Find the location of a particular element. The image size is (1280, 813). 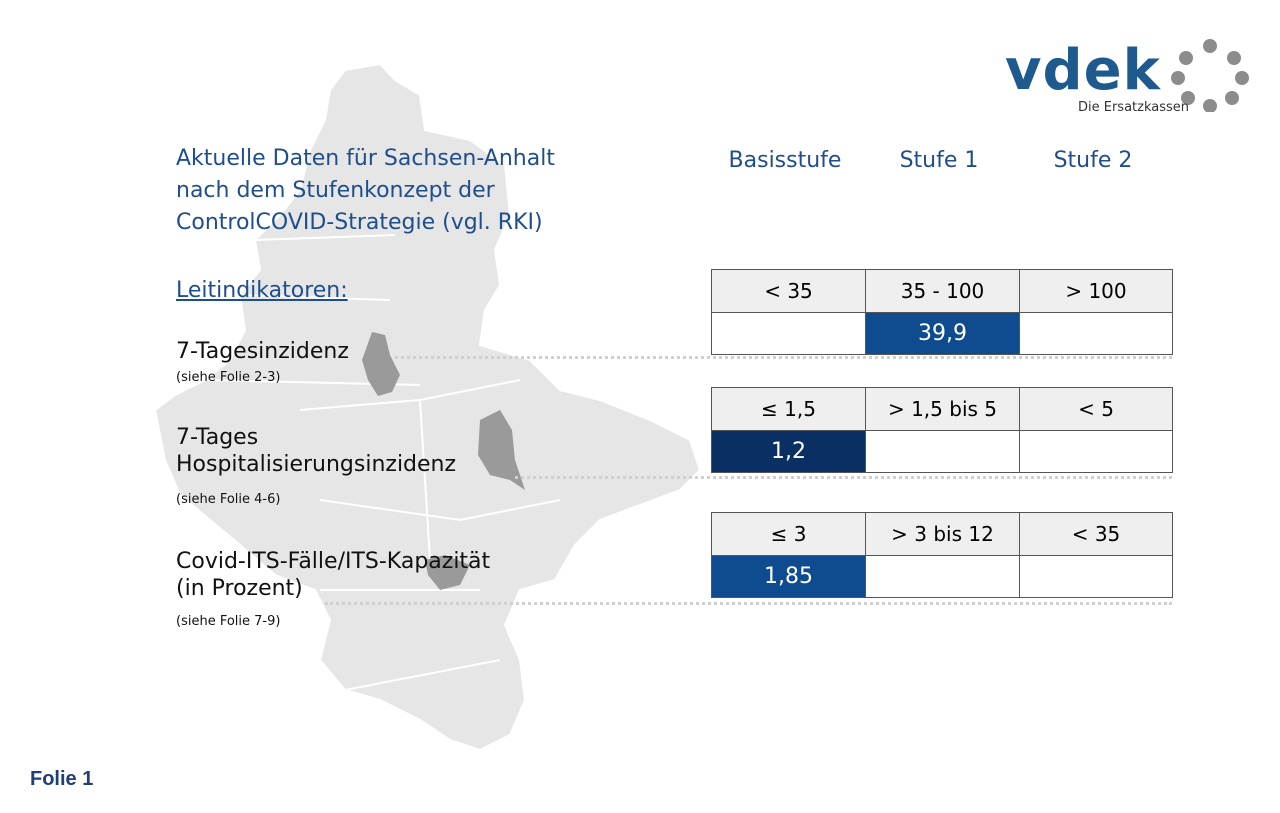

title-line: nach dem Stufenkonzept der is located at coordinates (335, 190).